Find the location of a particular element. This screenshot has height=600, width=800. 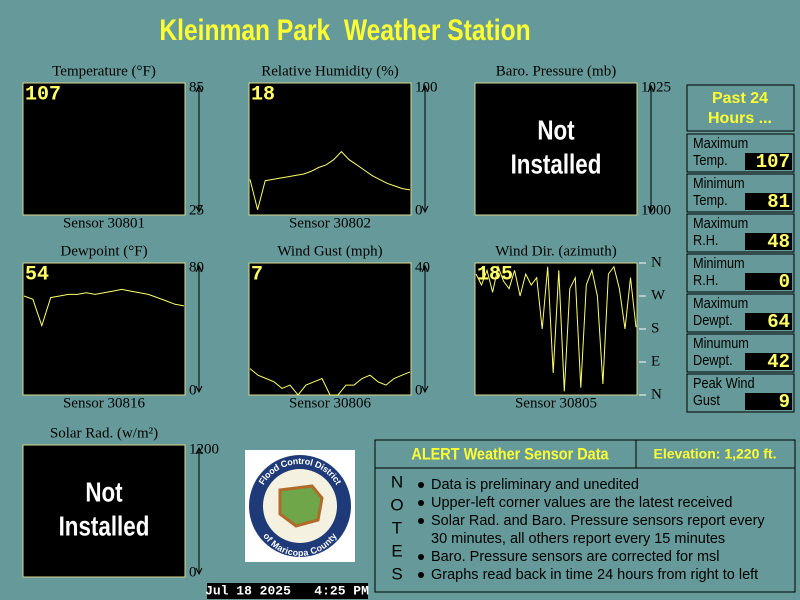

y-limit-label: 40 is located at coordinates (422, 267).